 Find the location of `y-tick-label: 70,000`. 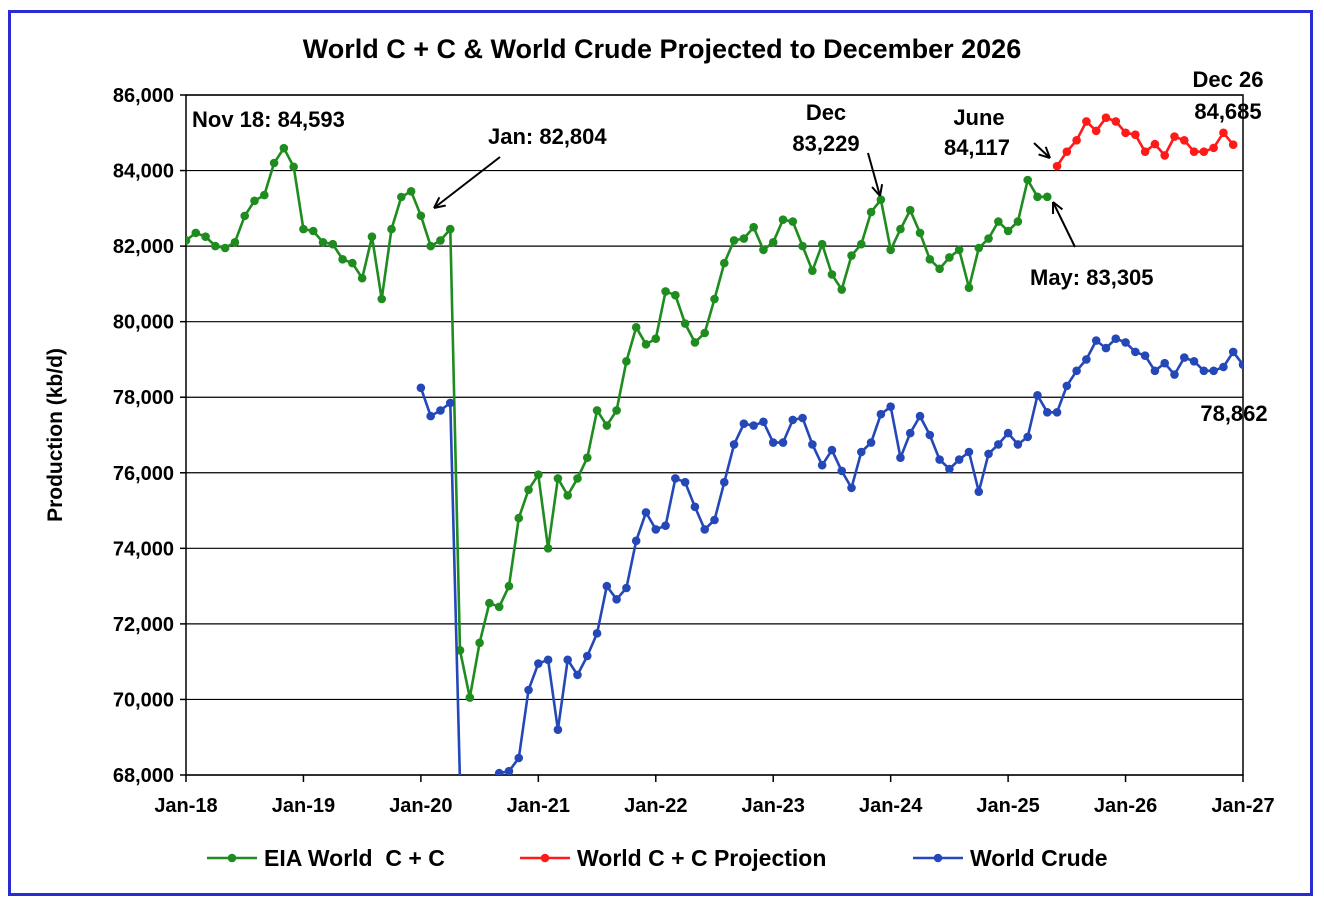

y-tick-label: 70,000 is located at coordinates (143, 700).